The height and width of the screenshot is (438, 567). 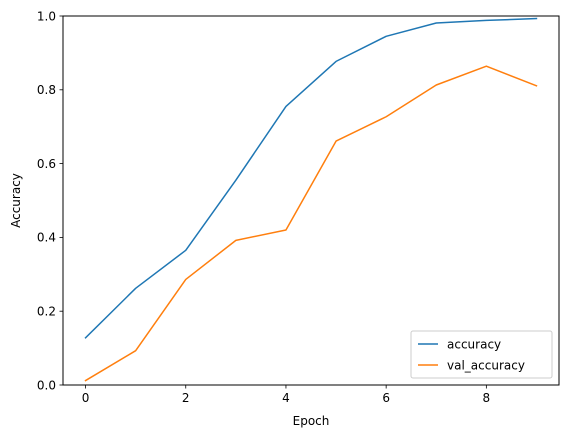 What do you see at coordinates (50, 200) in the screenshot?
I see `y-axis: 0.0 0.2 0.4 0.6 0.8 1.0` at bounding box center [50, 200].